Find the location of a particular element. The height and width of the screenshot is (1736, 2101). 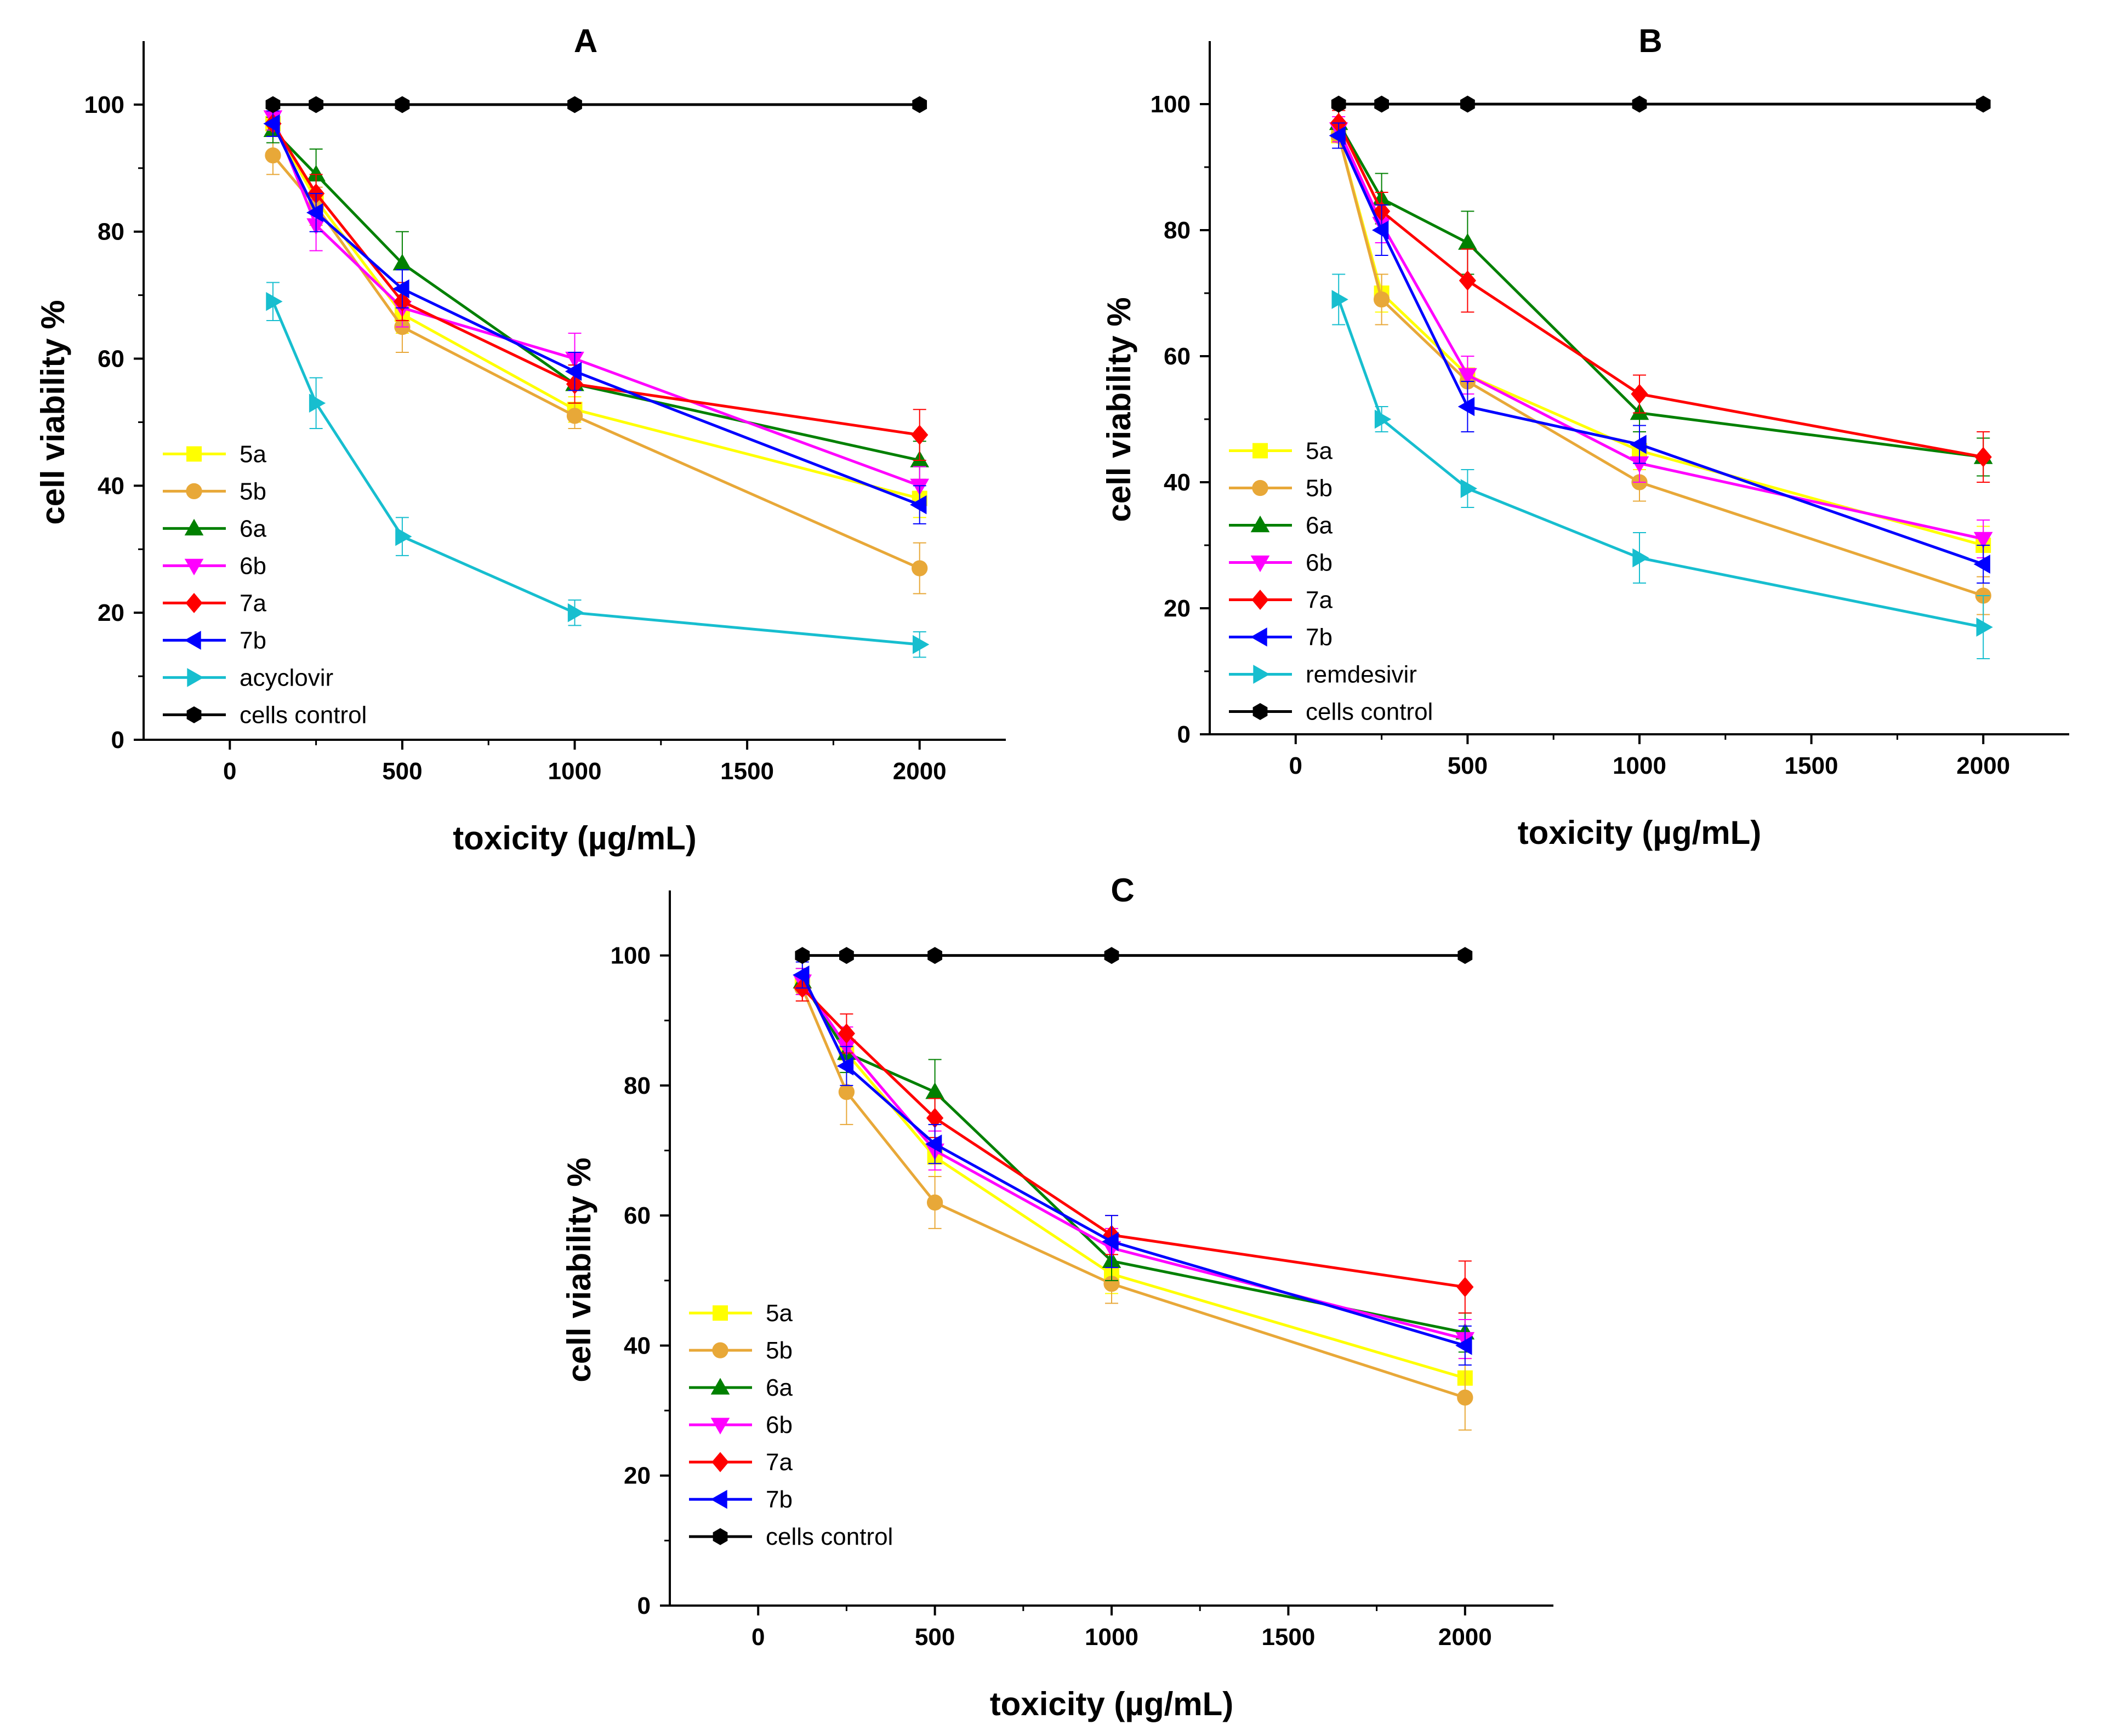

y-tick-label: 100 is located at coordinates (631, 956).